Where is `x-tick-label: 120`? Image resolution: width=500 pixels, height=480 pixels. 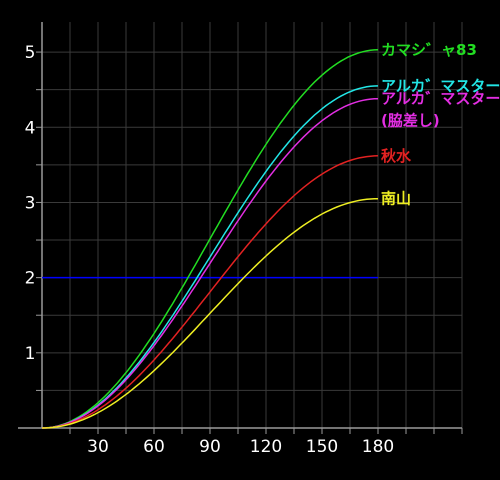 x-tick-label: 120 is located at coordinates (266, 447).